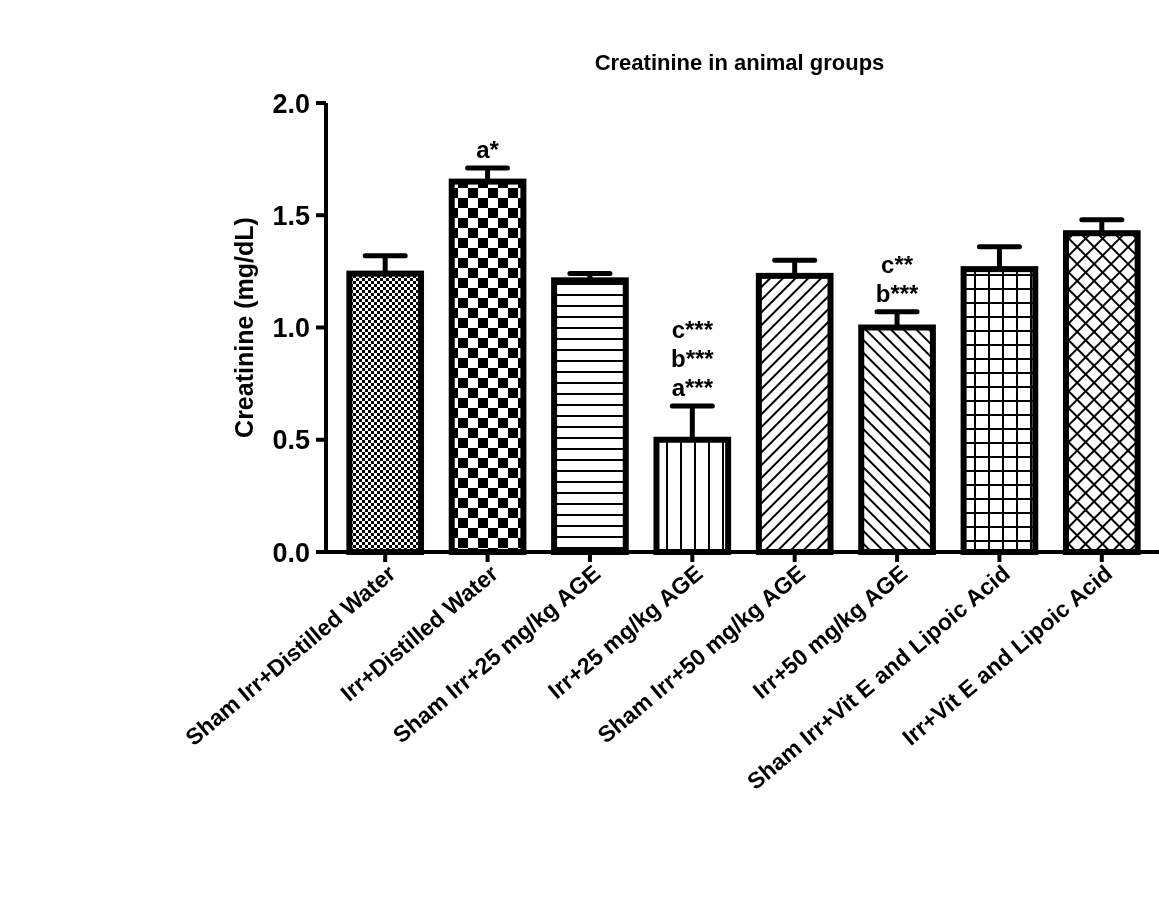 The height and width of the screenshot is (924, 1159). Describe the element at coordinates (291, 328) in the screenshot. I see `y-tick-label: 1.0` at that location.